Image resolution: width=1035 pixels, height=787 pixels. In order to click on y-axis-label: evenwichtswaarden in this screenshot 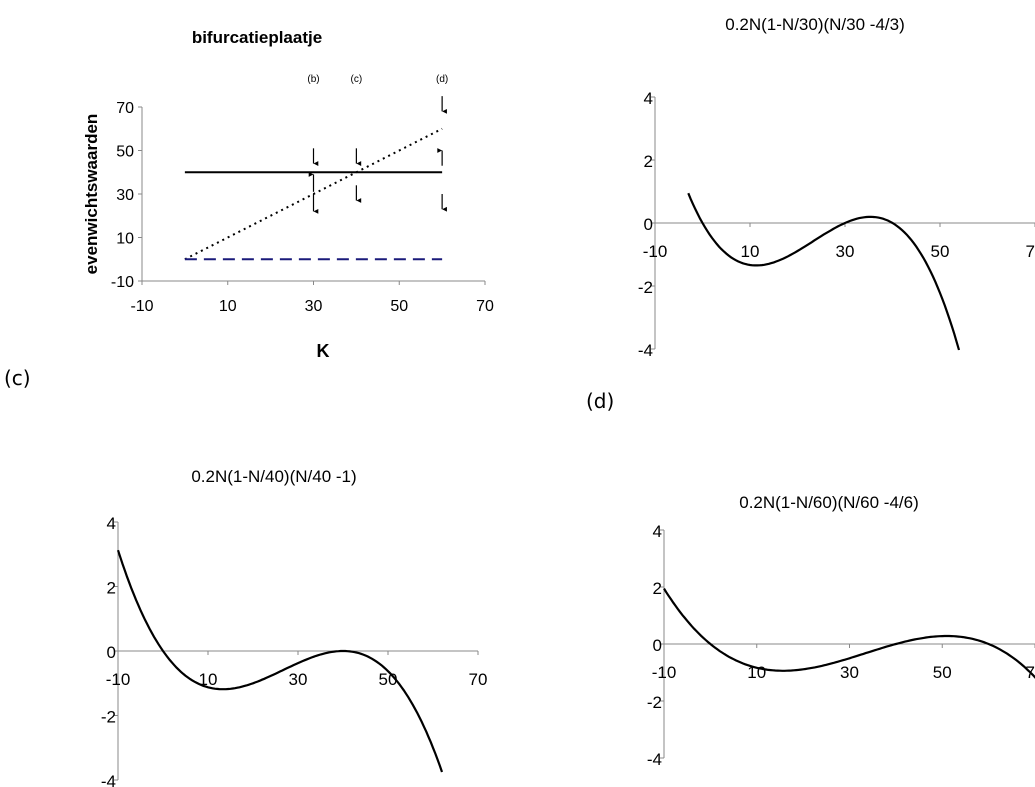, I will do `click(91, 194)`.